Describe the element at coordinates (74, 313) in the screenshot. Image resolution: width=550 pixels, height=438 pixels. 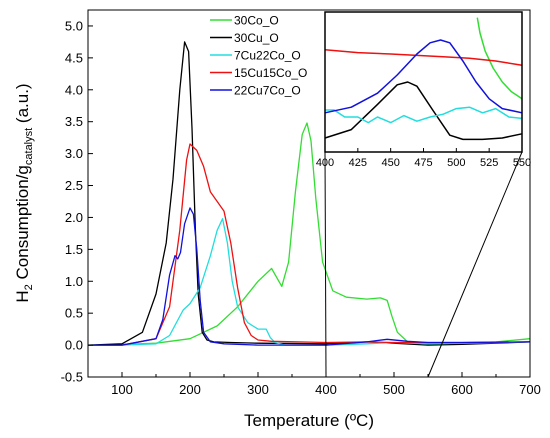
I see `y-tick-label: 0.5` at that location.